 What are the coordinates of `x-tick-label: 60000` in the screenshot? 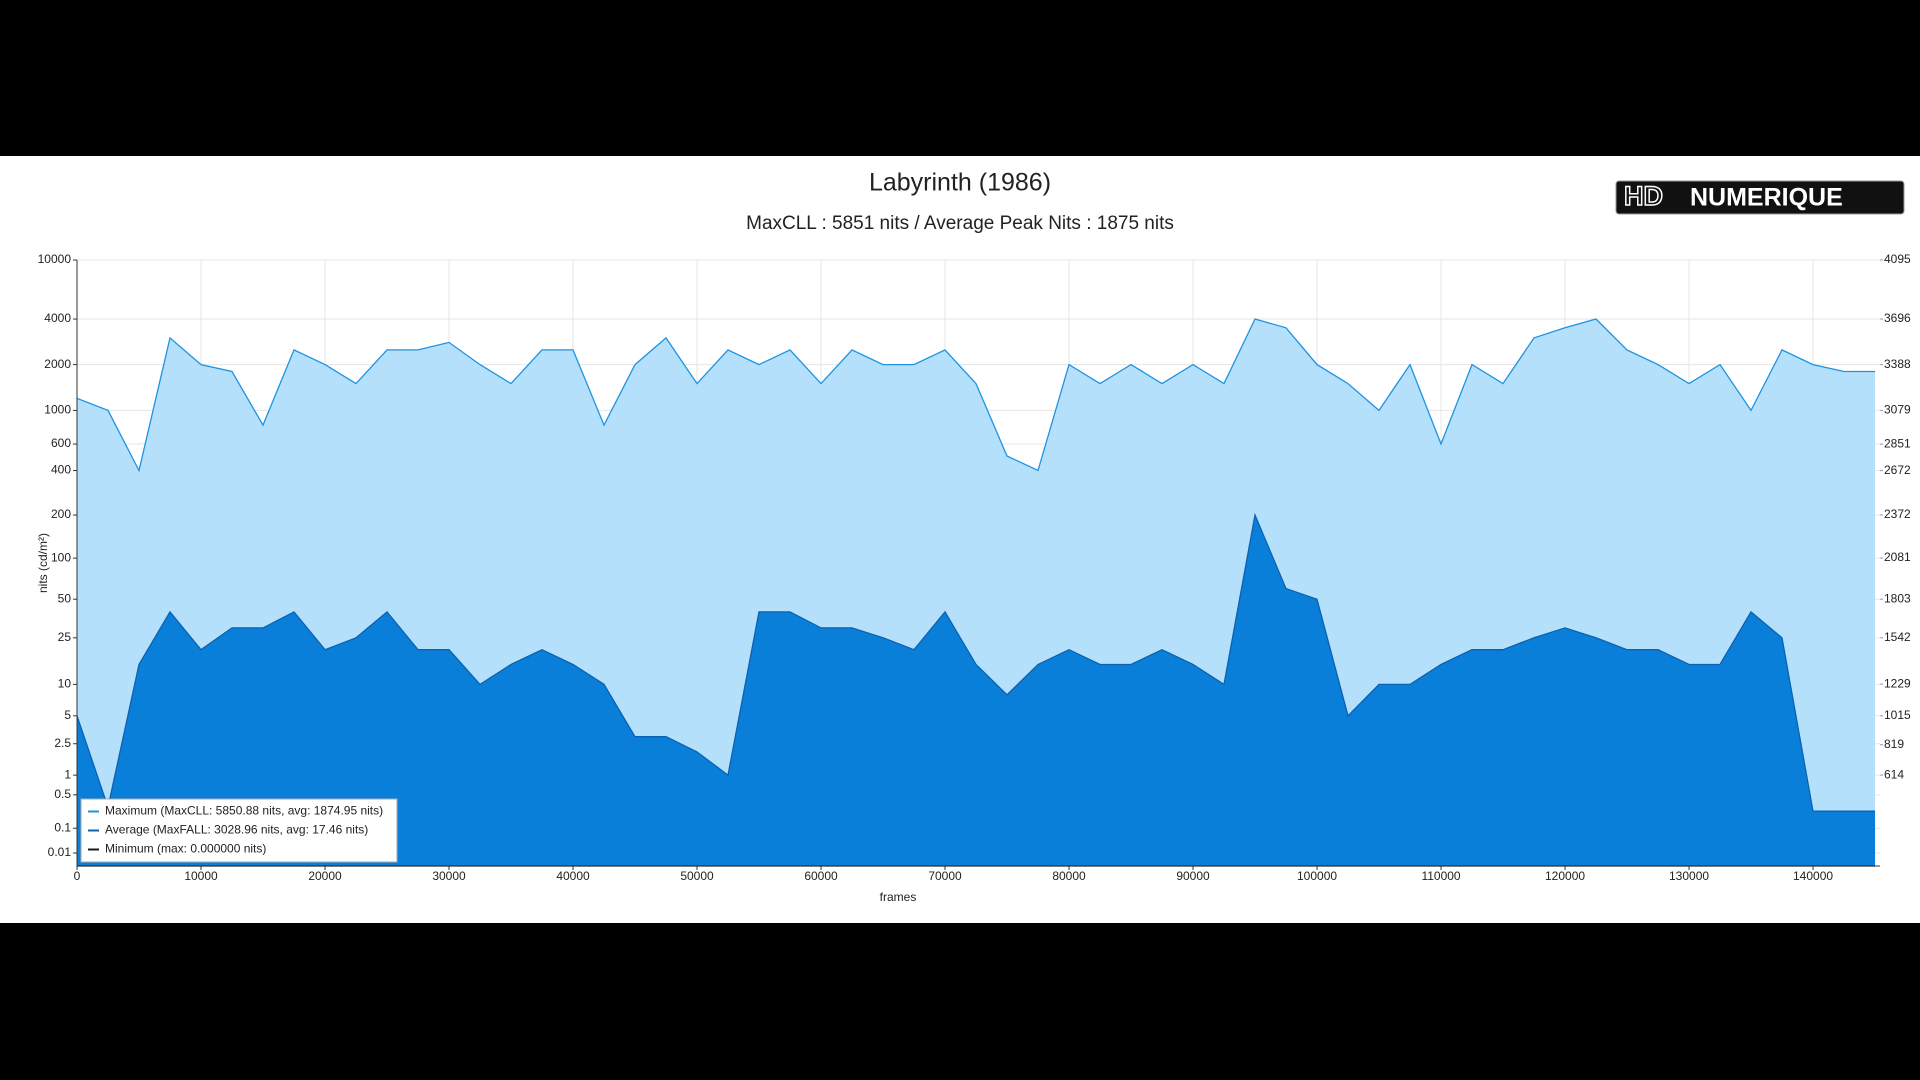 It's located at (821, 876).